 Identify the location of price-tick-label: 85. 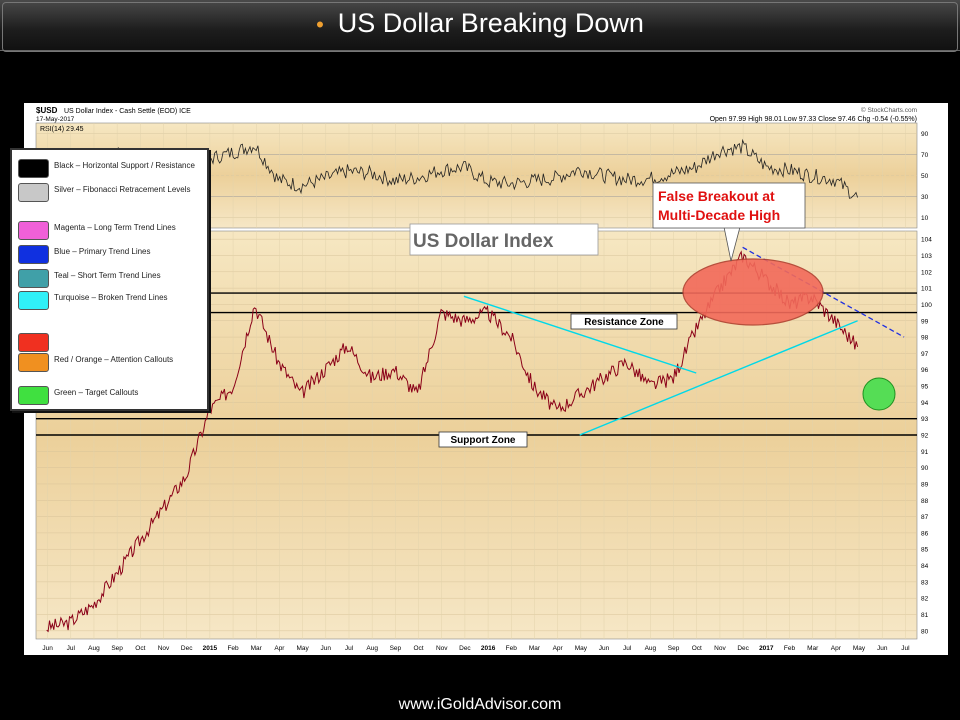
(925, 550).